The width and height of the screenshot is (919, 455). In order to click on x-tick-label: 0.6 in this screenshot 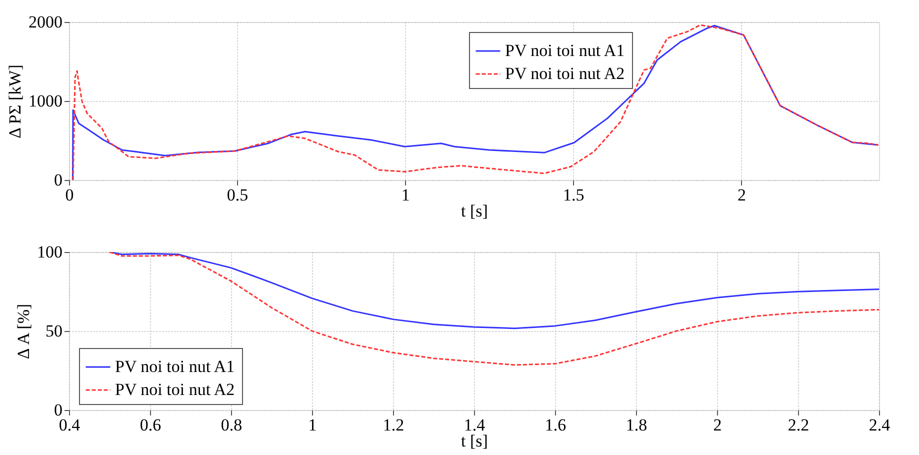, I will do `click(151, 425)`.